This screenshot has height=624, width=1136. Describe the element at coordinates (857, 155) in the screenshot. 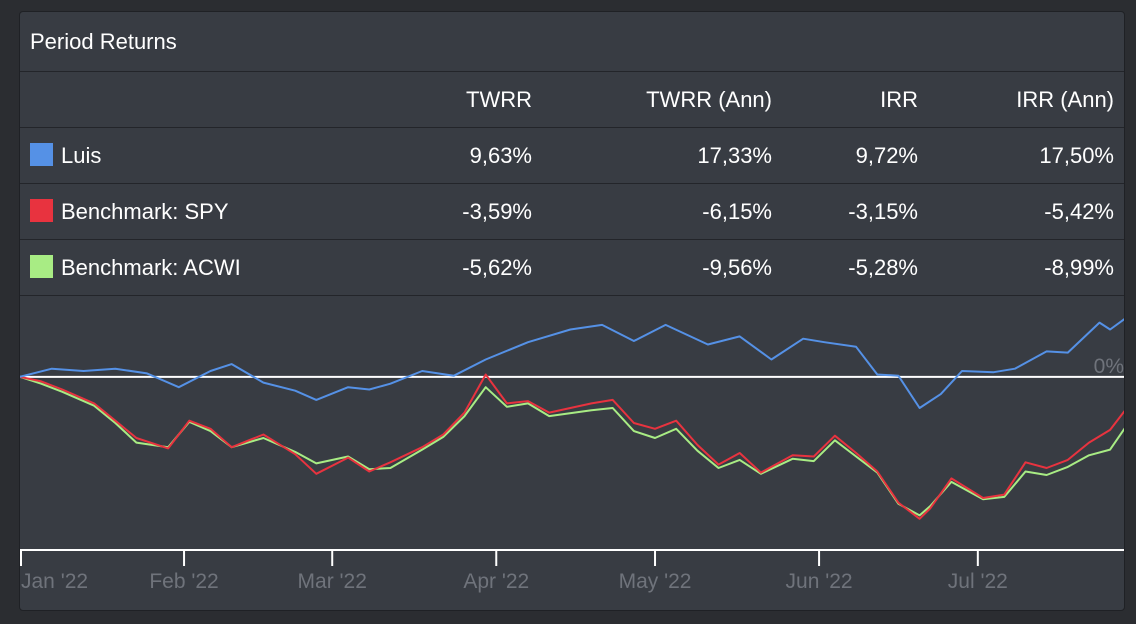

I see `cell-irr: 9,72%` at that location.